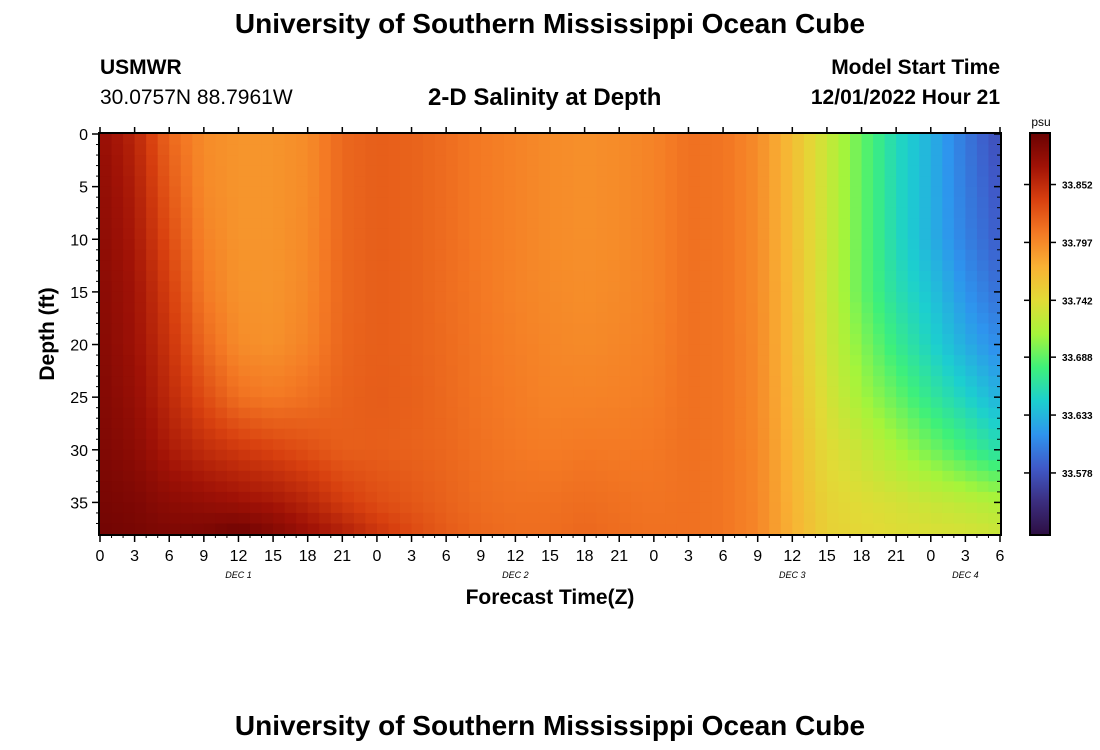 Image resolution: width=1100 pixels, height=750 pixels. I want to click on y-tick-label: 30, so click(79, 451).